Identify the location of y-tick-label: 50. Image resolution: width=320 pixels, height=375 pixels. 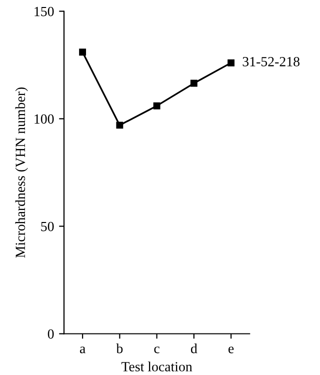
(47, 227).